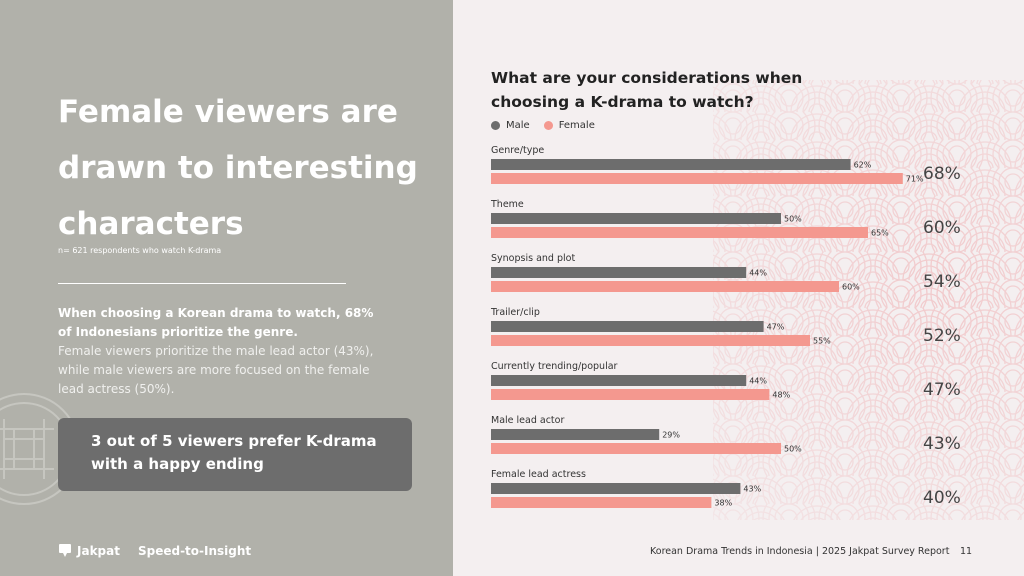 This screenshot has height=576, width=1024. I want to click on chart-legend: Male Female, so click(550, 125).